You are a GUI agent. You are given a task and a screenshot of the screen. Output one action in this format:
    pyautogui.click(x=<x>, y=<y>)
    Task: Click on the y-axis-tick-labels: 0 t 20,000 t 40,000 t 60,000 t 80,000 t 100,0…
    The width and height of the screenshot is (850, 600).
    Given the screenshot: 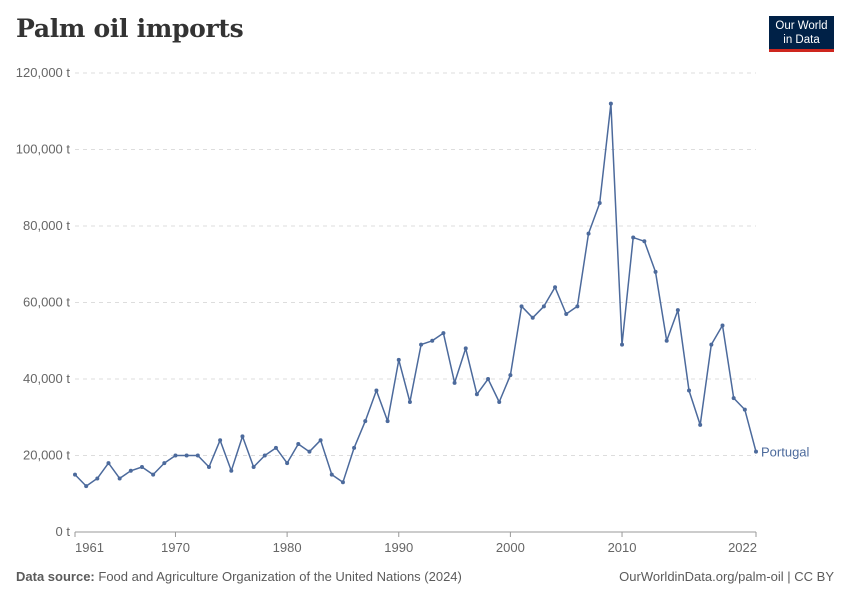 What is the action you would take?
    pyautogui.click(x=43, y=302)
    